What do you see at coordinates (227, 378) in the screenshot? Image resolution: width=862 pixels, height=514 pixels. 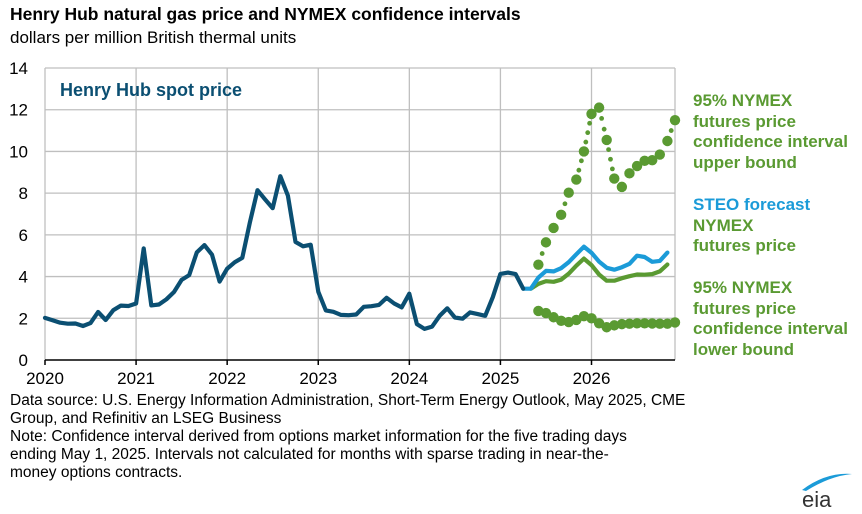 I see `x-tick-label: 2022` at bounding box center [227, 378].